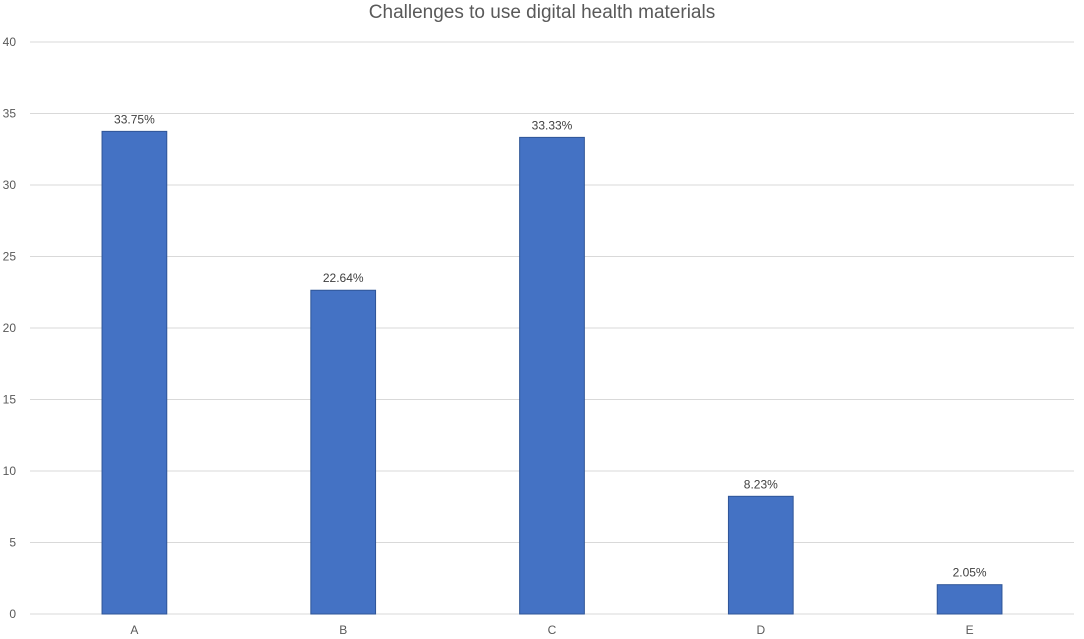 This screenshot has height=639, width=1084. Describe the element at coordinates (343, 452) in the screenshot. I see `bar-B` at that location.